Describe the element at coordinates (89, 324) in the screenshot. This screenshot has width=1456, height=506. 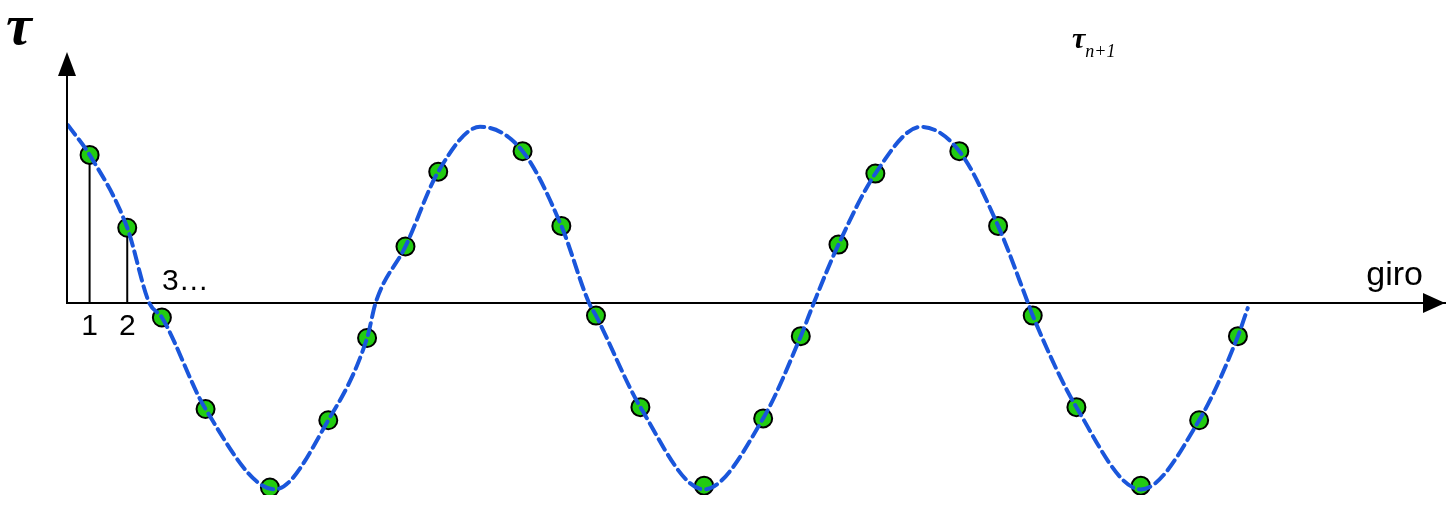
I see `x-tick-label: 1` at that location.